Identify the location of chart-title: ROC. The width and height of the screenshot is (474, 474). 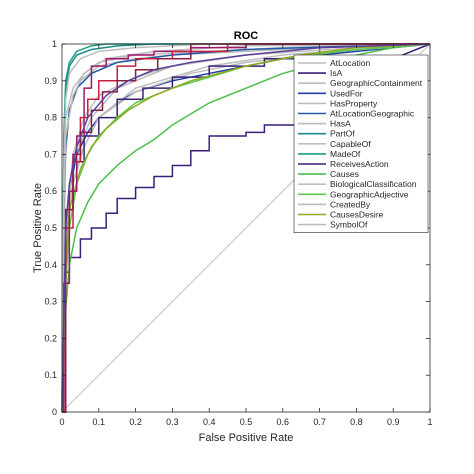
(246, 36).